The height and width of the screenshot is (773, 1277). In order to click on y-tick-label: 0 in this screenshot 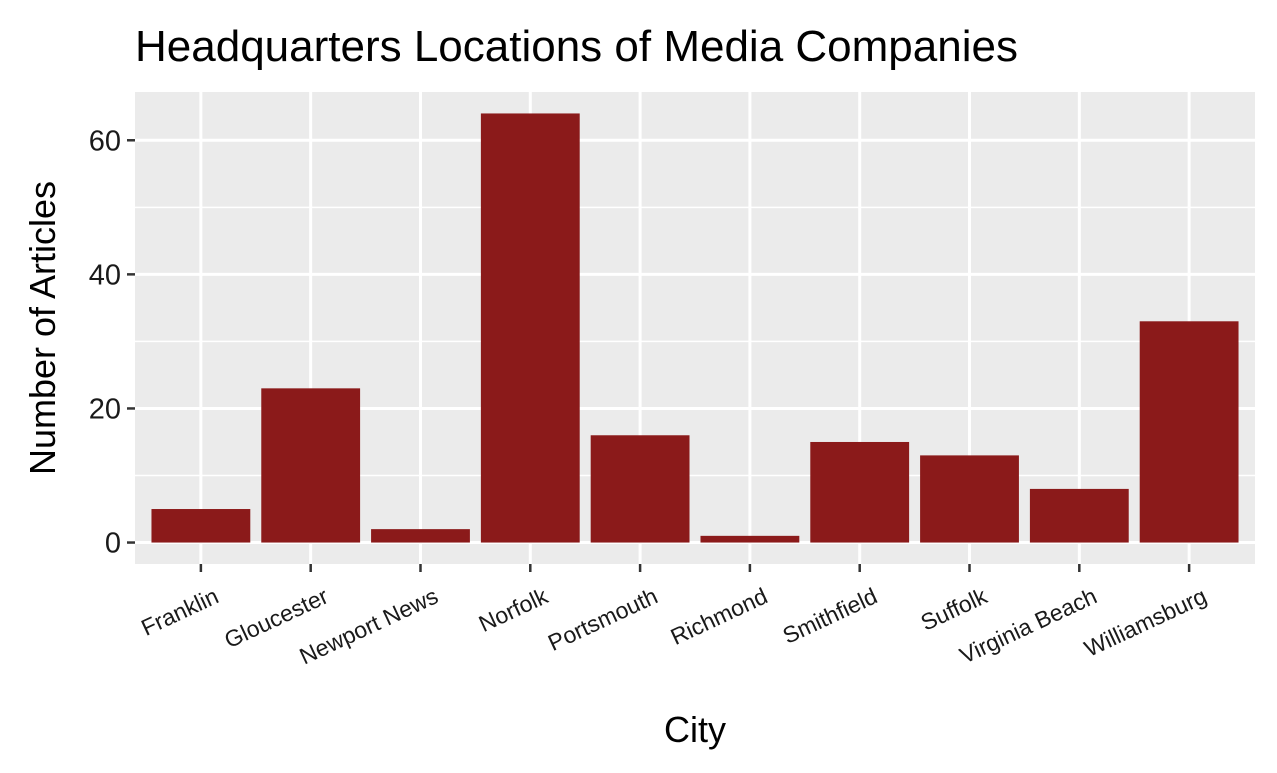, I will do `click(113, 544)`.